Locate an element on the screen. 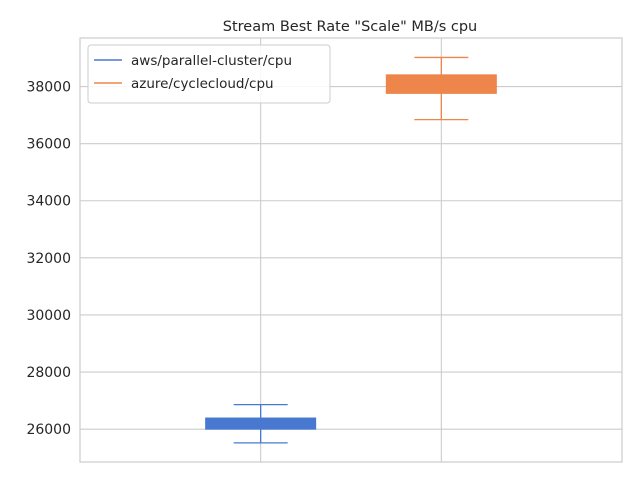 Image resolution: width=640 pixels, height=480 pixels. legend-label: azure/cyclecloud/cpu is located at coordinates (202, 84).